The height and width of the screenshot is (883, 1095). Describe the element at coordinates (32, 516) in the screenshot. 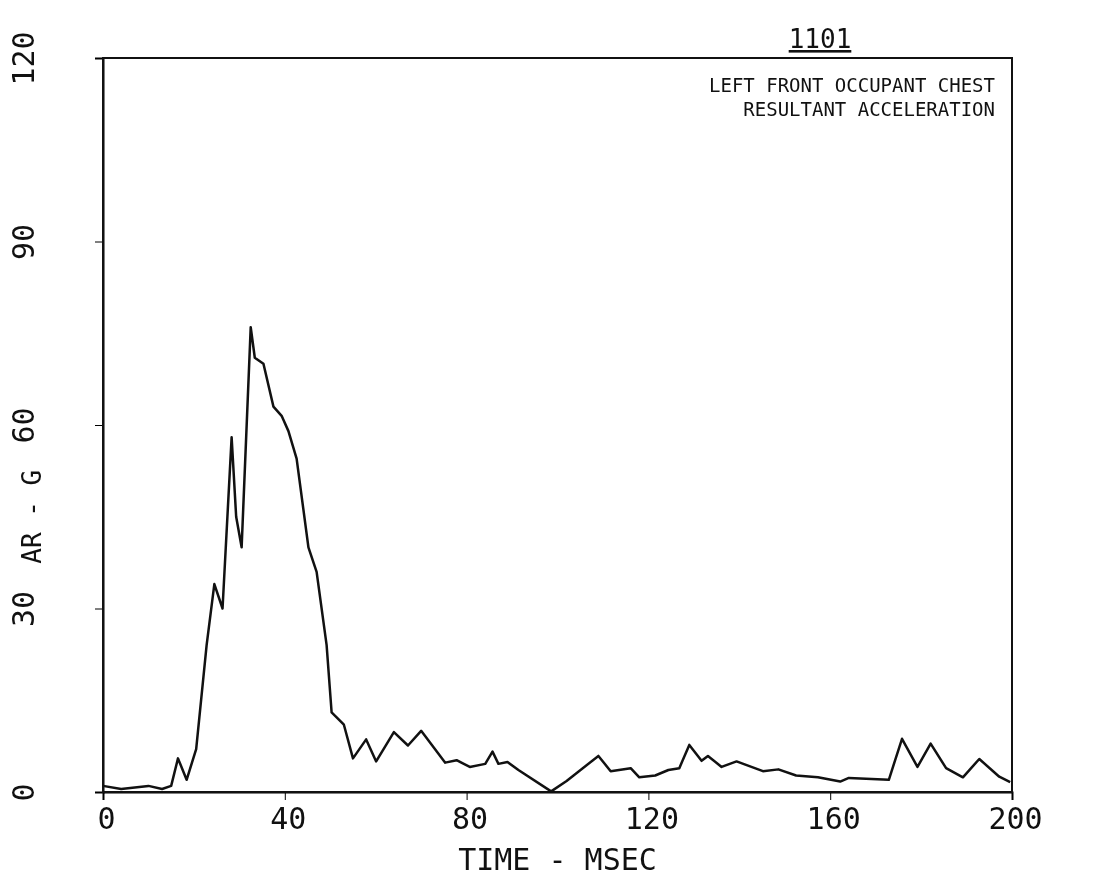

I see `y-axis-title: AR - G` at that location.